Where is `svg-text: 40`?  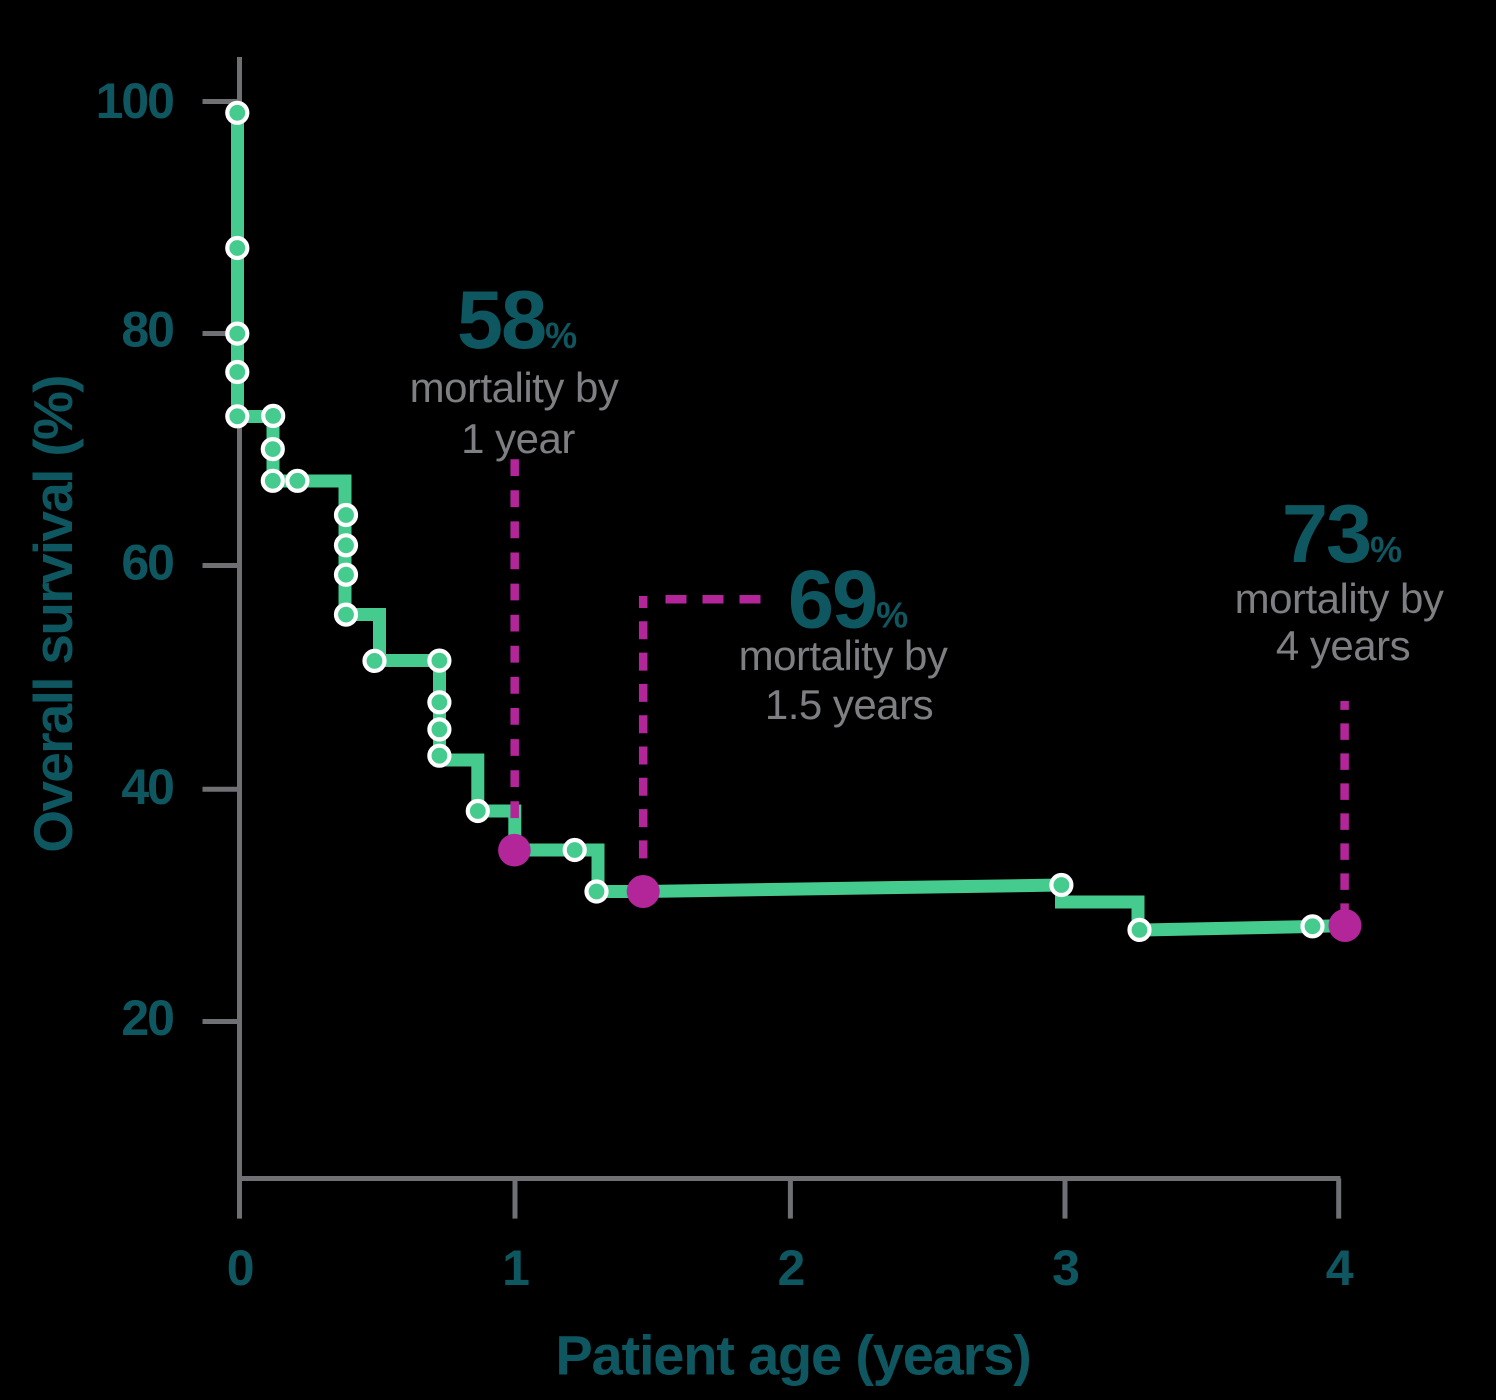
svg-text: 40 is located at coordinates (147, 787).